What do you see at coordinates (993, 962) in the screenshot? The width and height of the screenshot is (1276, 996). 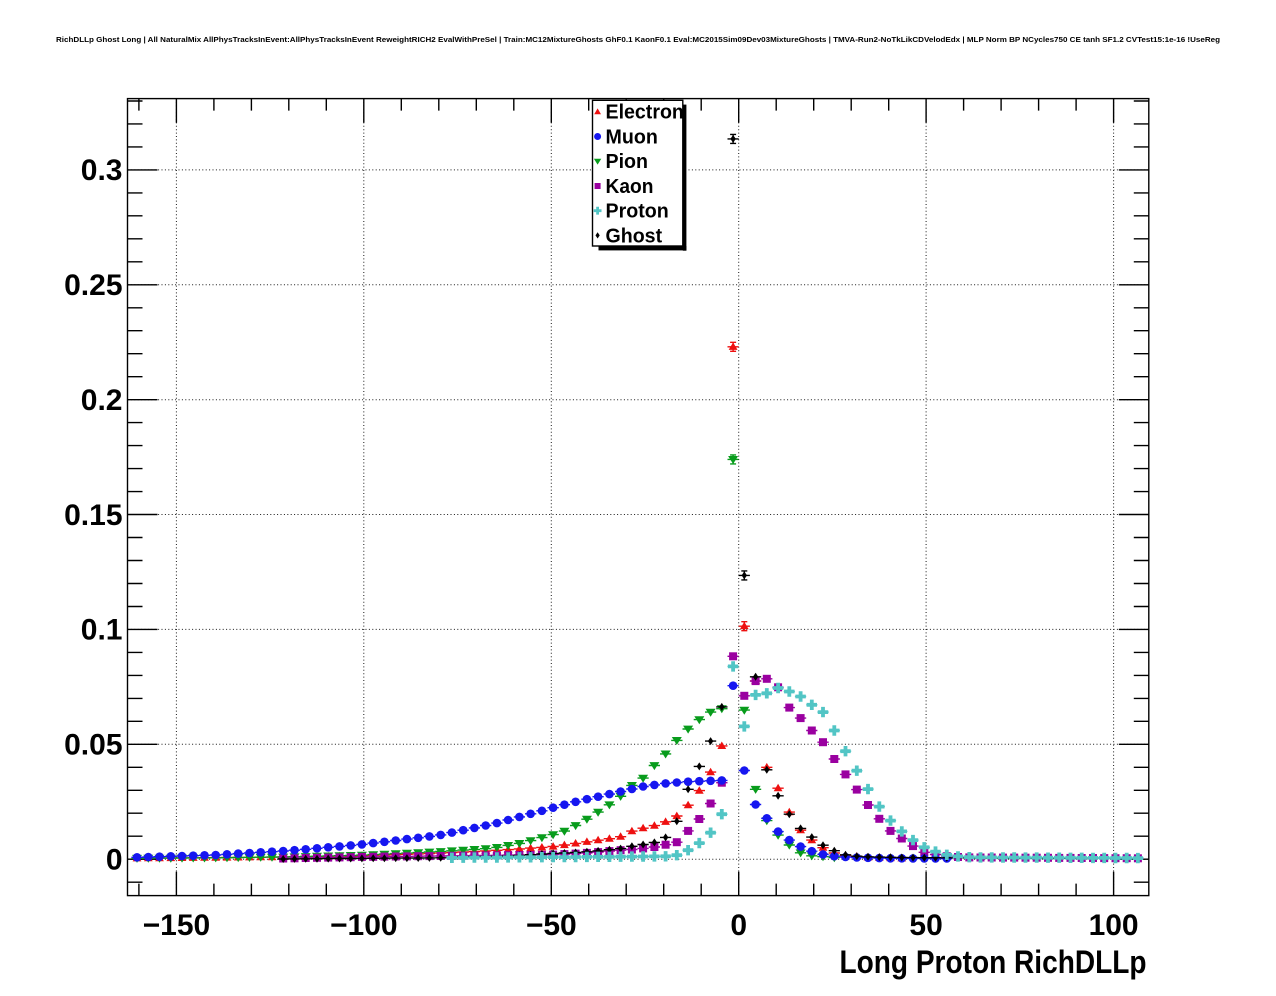 I see `svg-text: Long Proton RichDLLp` at bounding box center [993, 962].